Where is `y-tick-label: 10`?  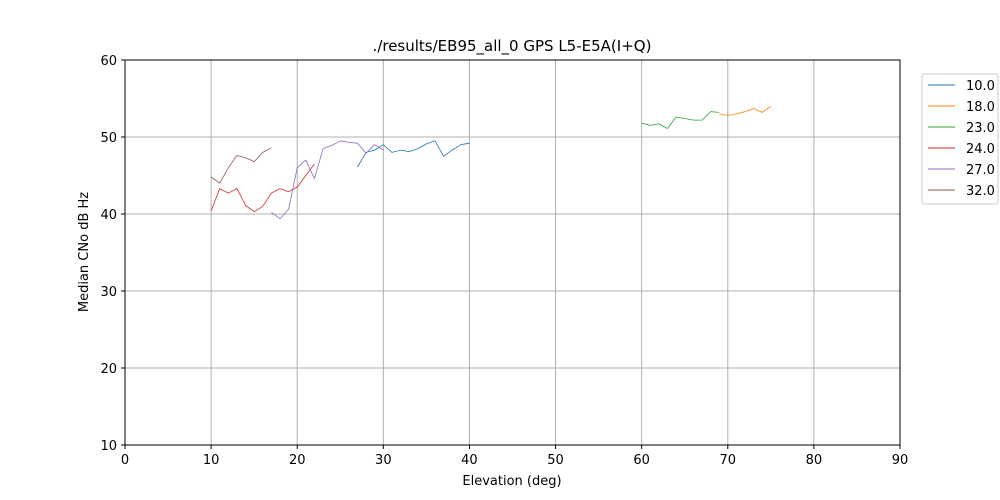 y-tick-label: 10 is located at coordinates (108, 446).